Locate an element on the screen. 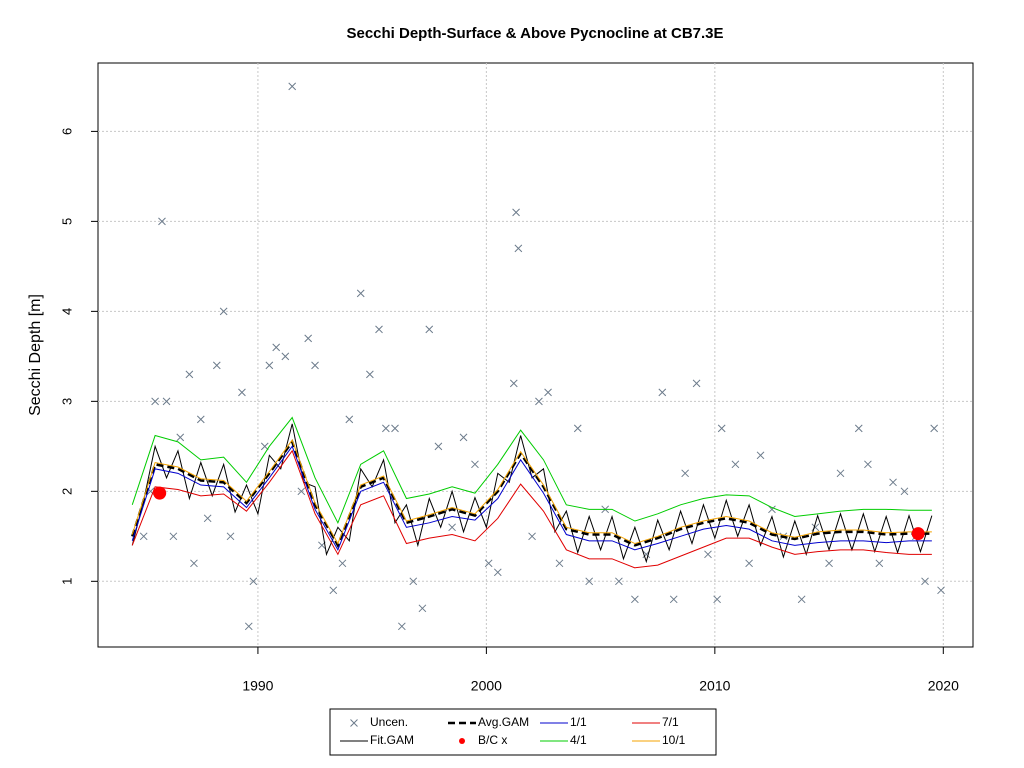  y-axis-label: Secchi Depth [m] is located at coordinates (35, 355).